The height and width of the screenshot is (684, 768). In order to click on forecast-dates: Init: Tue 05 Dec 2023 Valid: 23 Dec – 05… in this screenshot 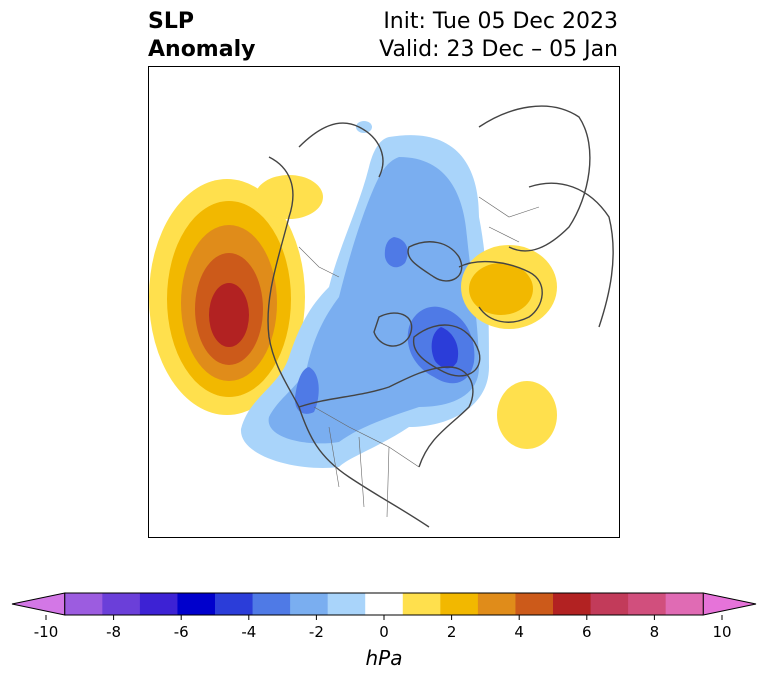, I will do `click(498, 36)`.